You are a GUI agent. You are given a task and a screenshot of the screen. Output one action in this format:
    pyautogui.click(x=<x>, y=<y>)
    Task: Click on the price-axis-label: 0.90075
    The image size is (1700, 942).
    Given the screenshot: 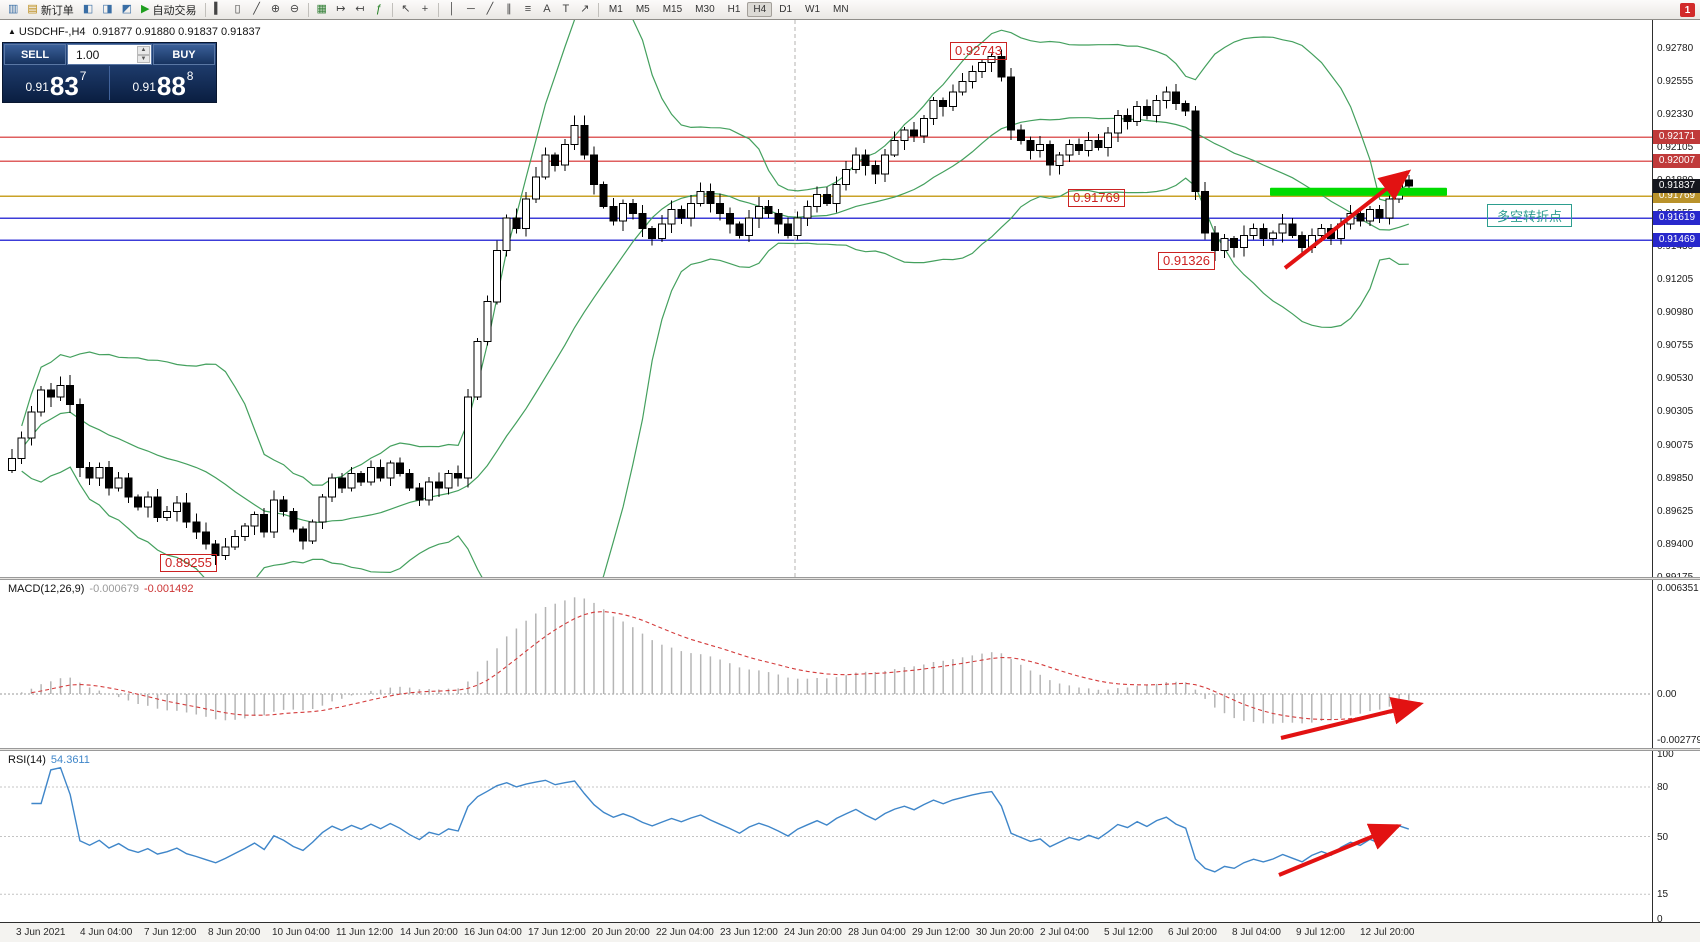 What is the action you would take?
    pyautogui.click(x=1675, y=445)
    